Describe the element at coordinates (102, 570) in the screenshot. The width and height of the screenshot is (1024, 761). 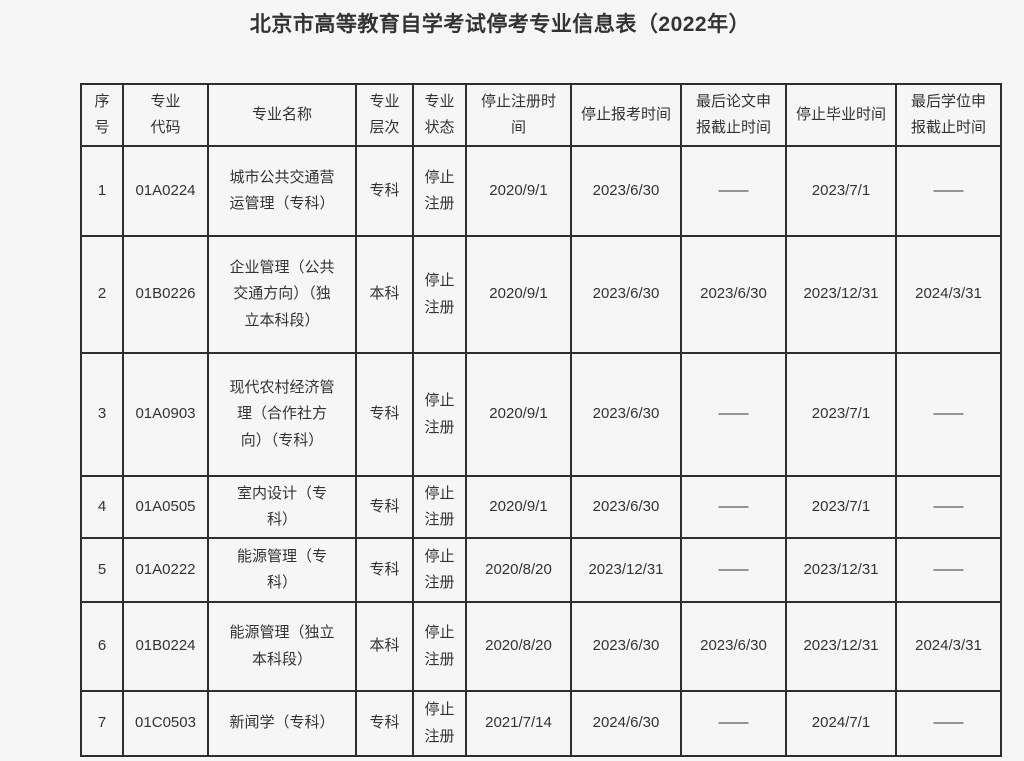
I see `cell-index: 5` at that location.